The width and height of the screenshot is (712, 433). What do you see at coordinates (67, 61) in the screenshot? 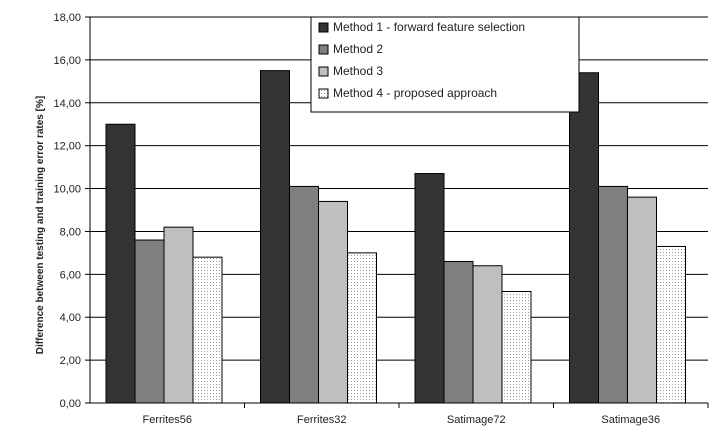
I see `y-tick-label: 16,00` at bounding box center [67, 61].